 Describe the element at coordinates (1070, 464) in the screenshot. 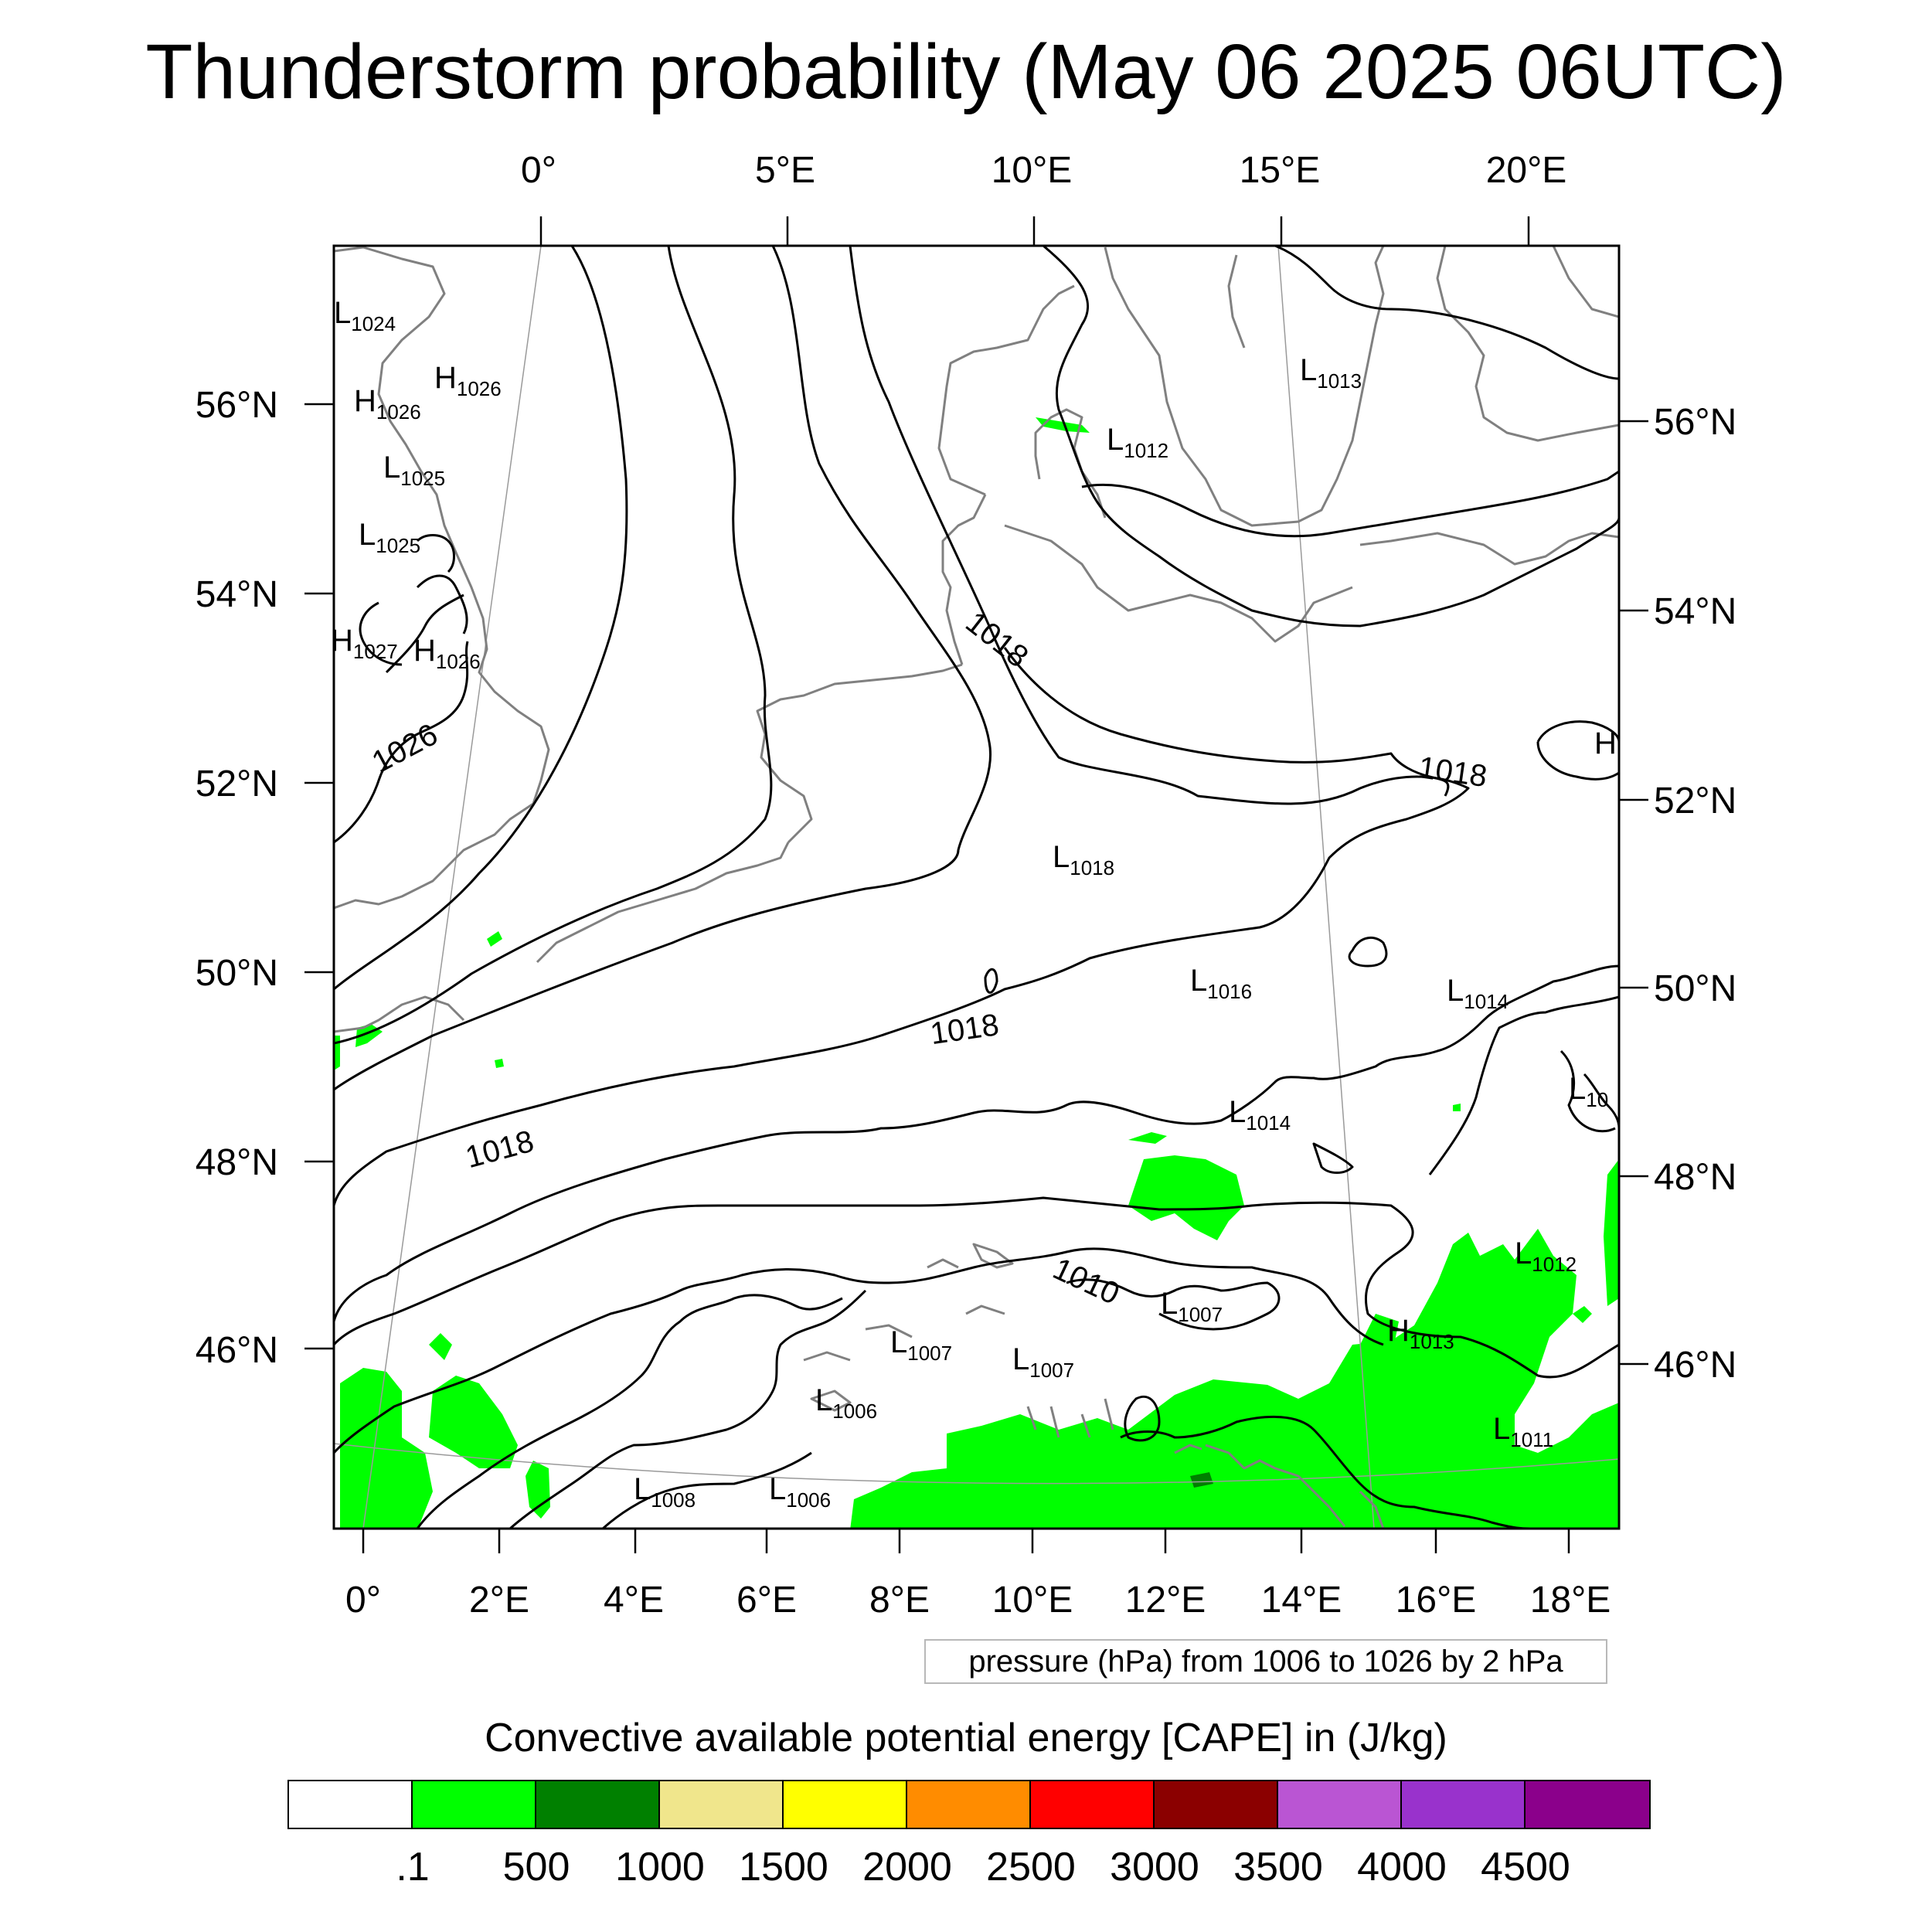

I see `coast-jutland-east` at that location.